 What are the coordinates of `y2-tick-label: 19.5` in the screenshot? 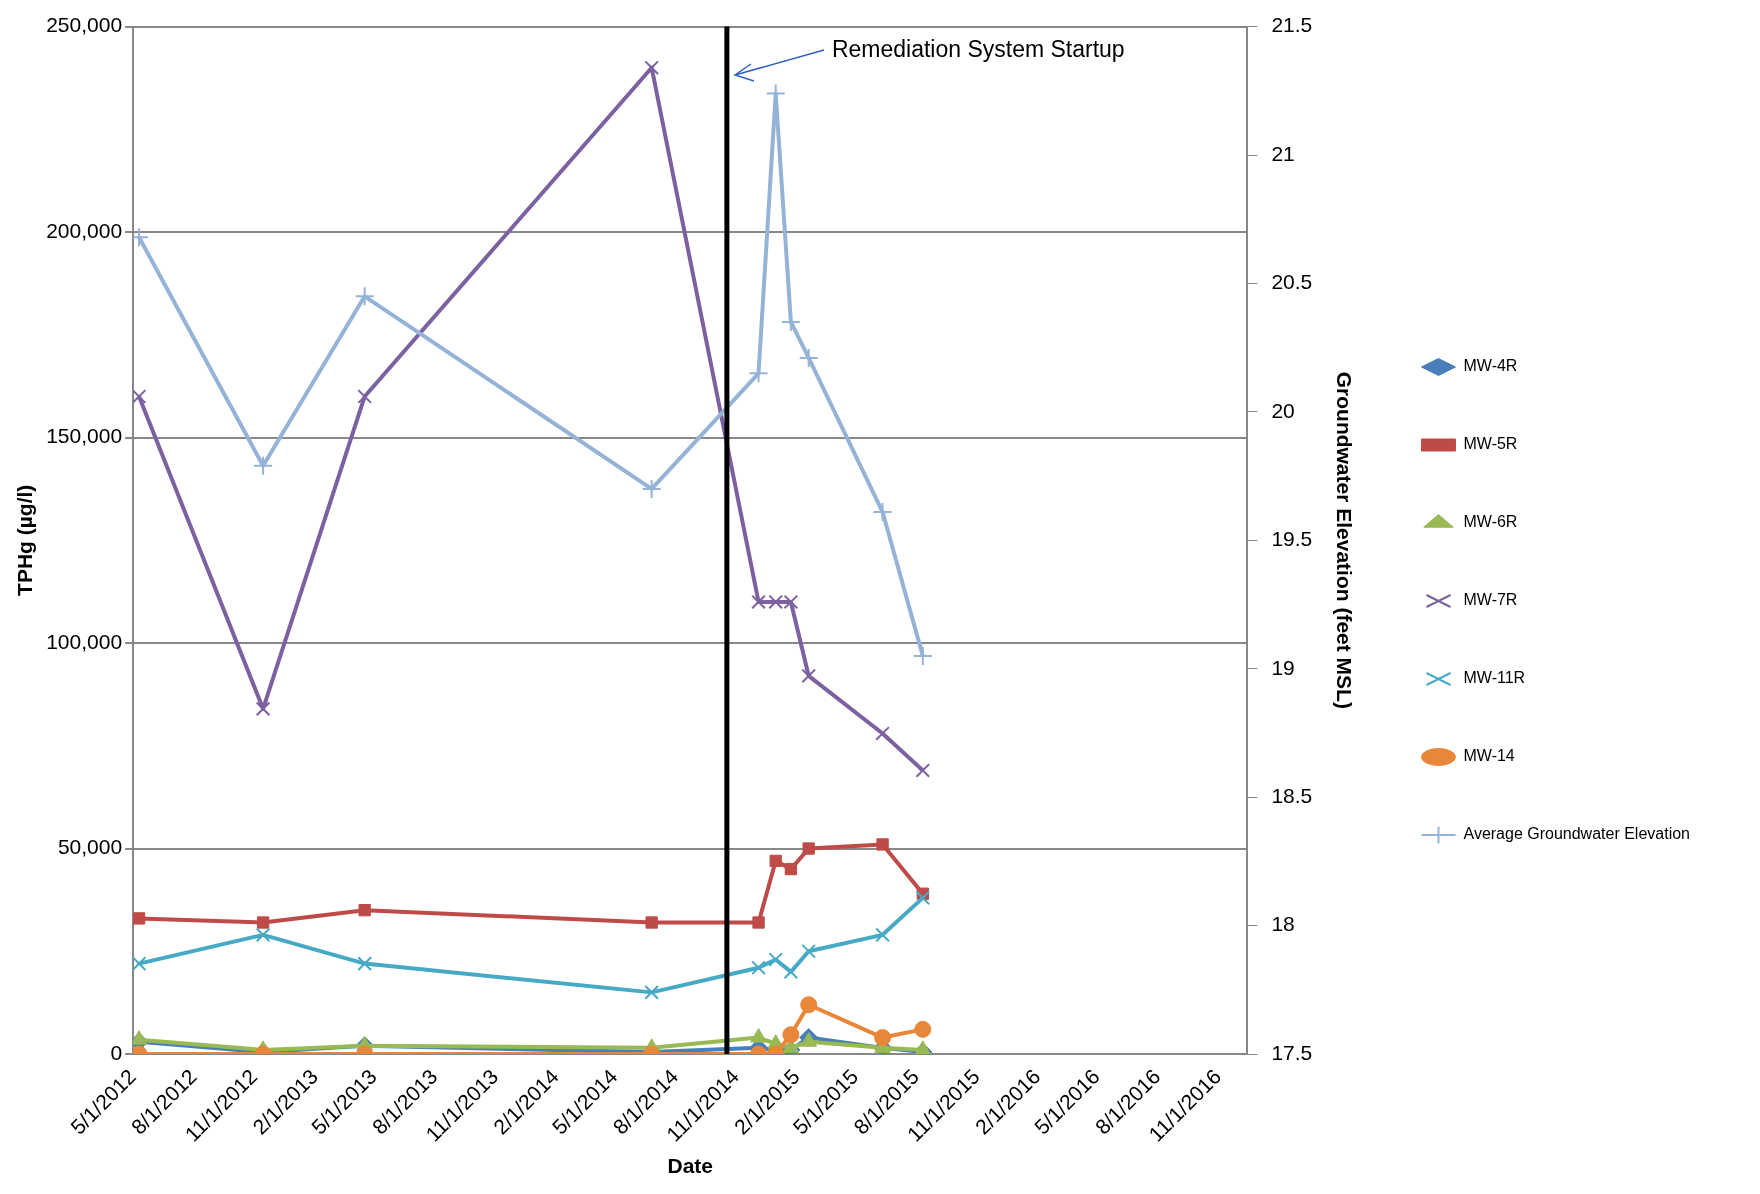 It's located at (1292, 539).